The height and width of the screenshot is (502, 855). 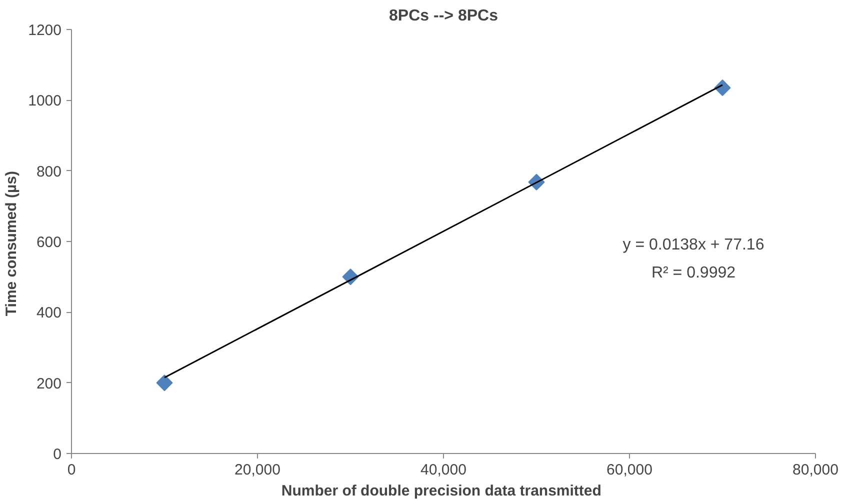 What do you see at coordinates (11, 243) in the screenshot?
I see `y-axis-title: Time consumed (µs)` at bounding box center [11, 243].